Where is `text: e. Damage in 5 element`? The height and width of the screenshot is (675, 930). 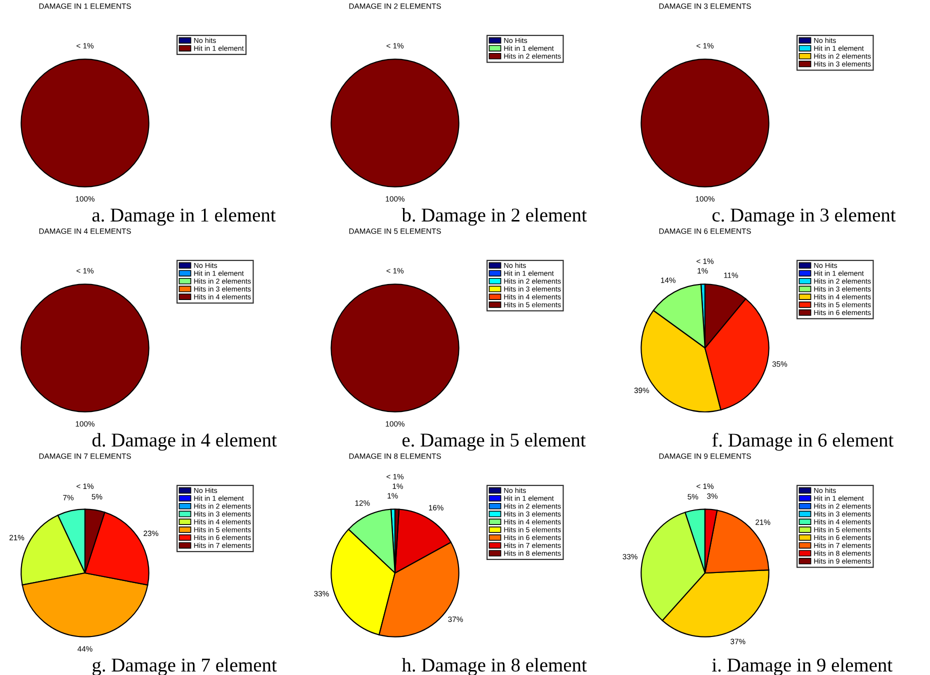 text: e. Damage in 5 element is located at coordinates (494, 441).